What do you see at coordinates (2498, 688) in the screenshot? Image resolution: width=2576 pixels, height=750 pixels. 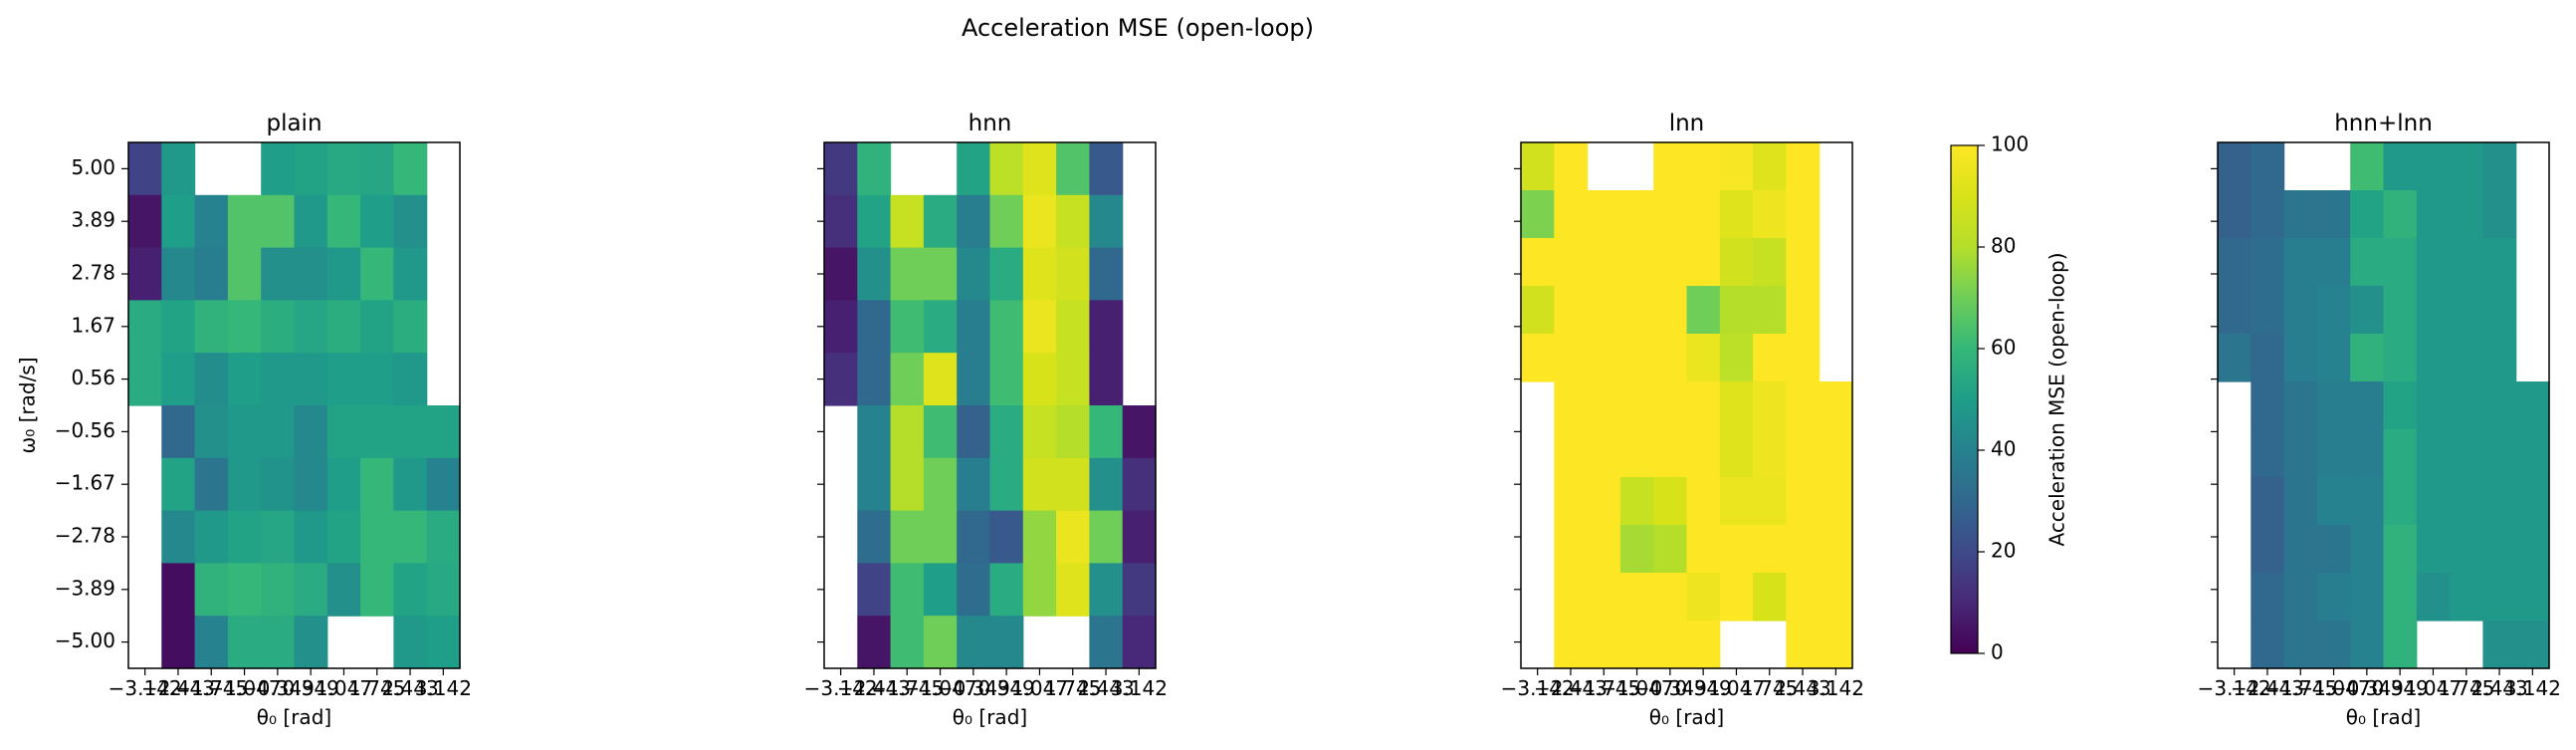 I see `x-tick-label: 2.443` at bounding box center [2498, 688].